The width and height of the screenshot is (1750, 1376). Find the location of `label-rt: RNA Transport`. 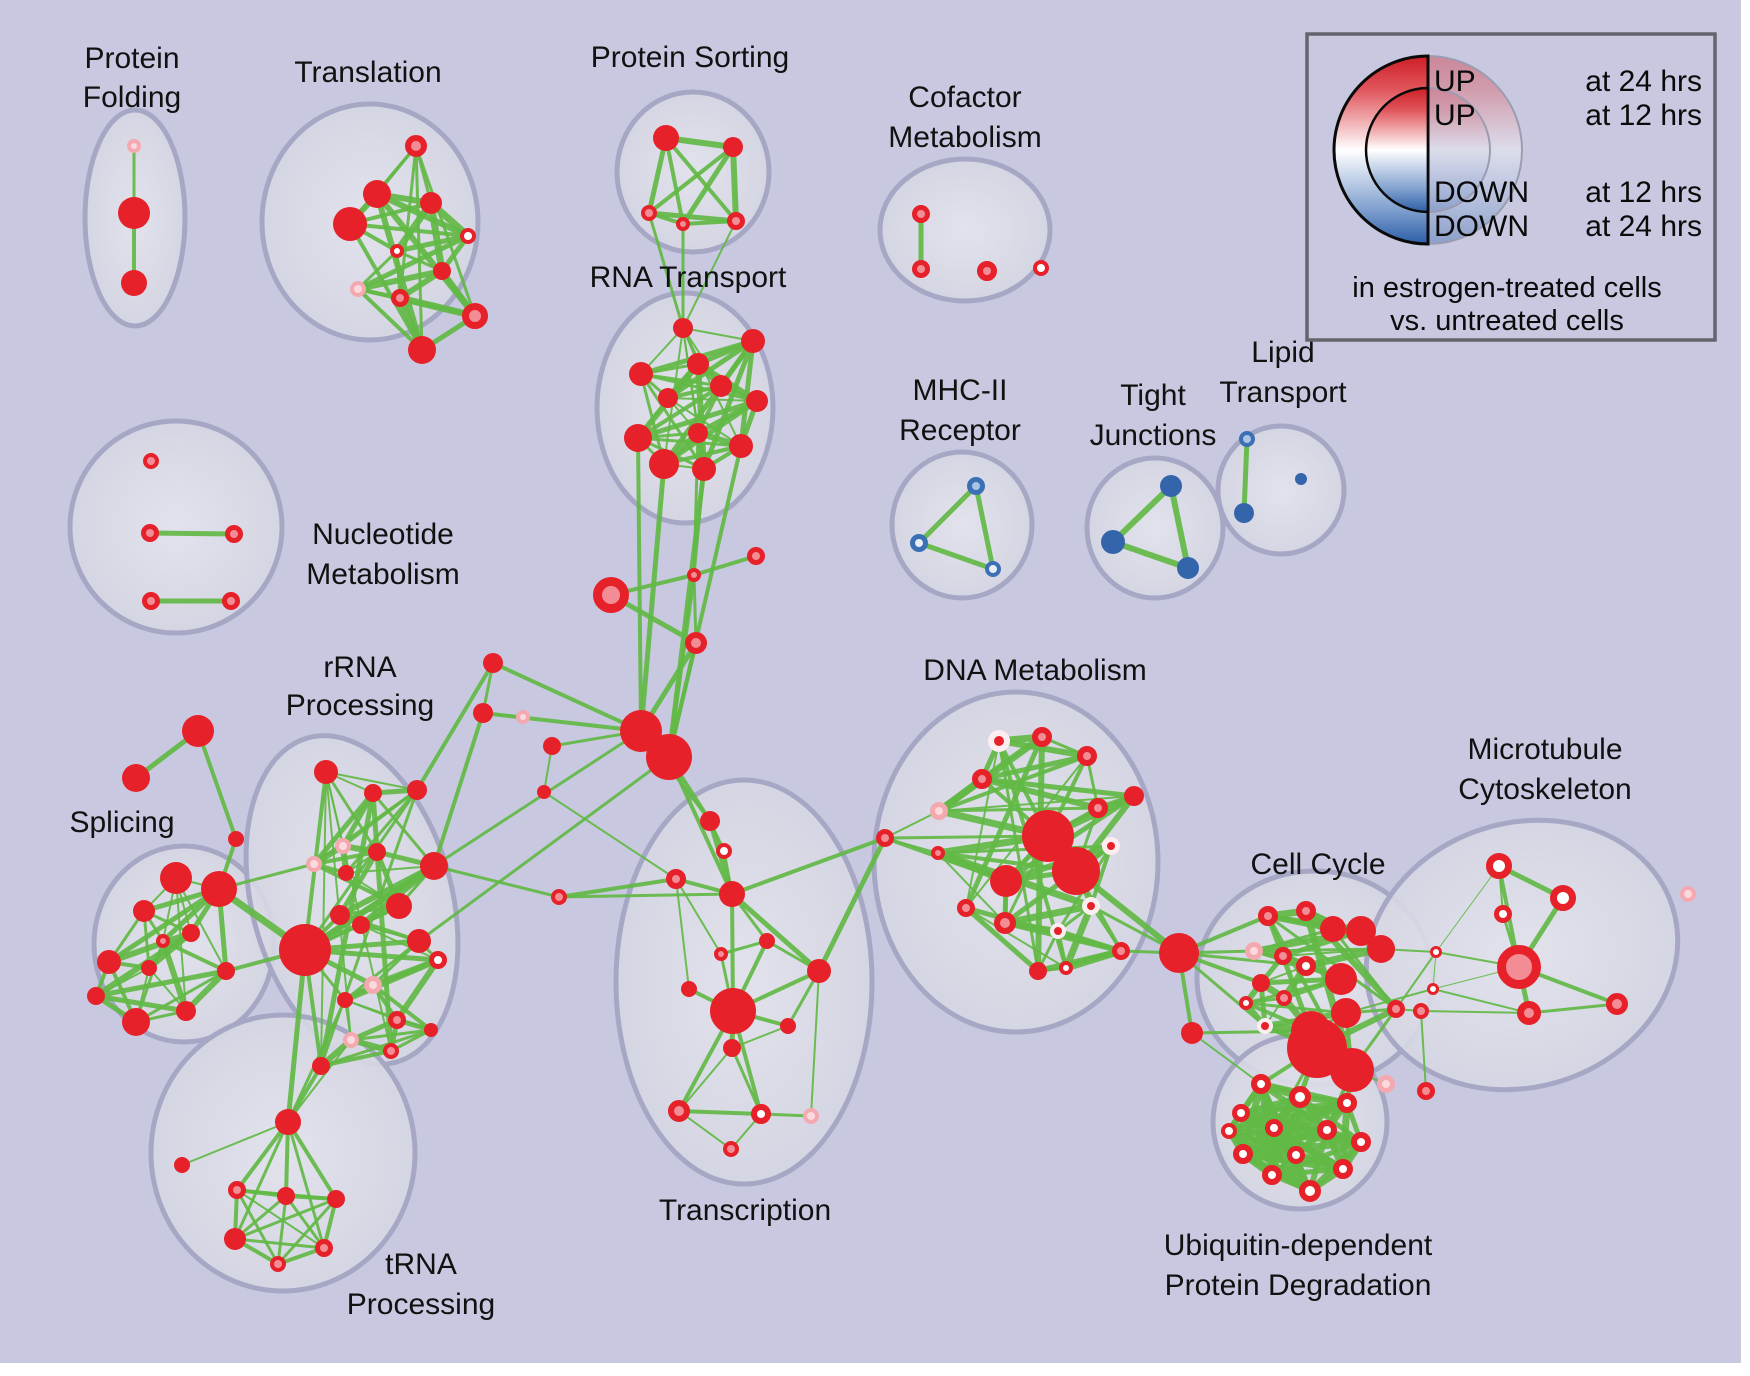

label-rt: RNA Transport is located at coordinates (688, 277).